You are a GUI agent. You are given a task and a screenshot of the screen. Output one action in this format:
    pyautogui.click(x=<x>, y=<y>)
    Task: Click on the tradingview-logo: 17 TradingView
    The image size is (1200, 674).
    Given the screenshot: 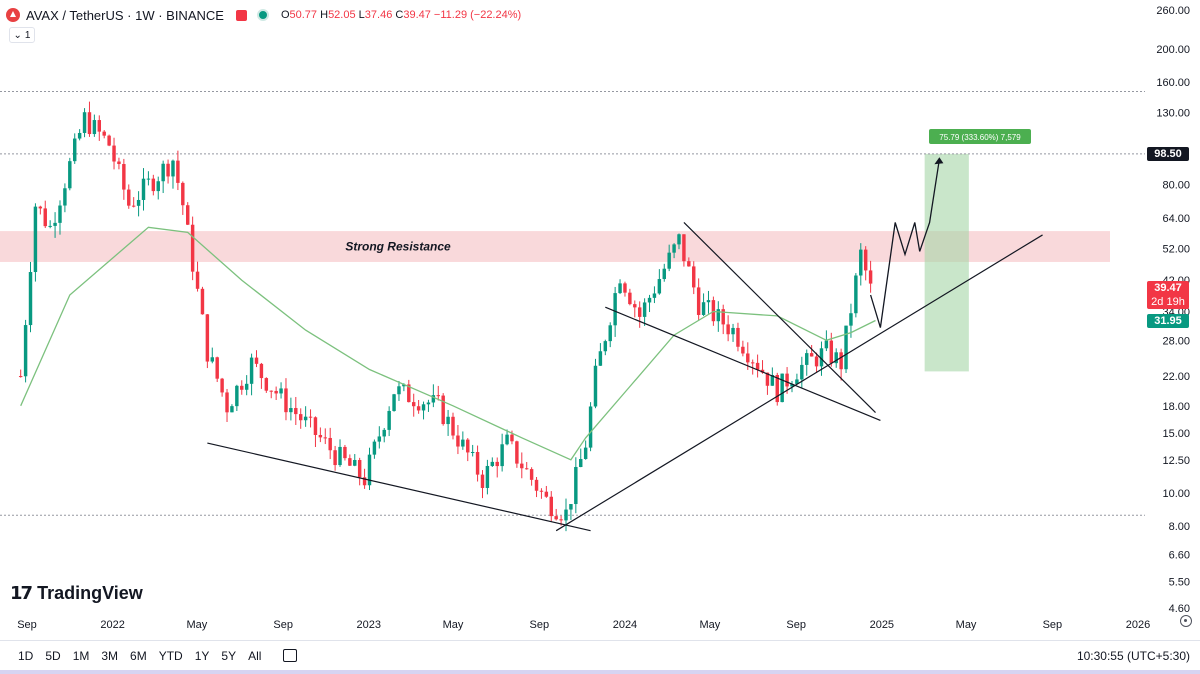 What is the action you would take?
    pyautogui.click(x=76, y=593)
    